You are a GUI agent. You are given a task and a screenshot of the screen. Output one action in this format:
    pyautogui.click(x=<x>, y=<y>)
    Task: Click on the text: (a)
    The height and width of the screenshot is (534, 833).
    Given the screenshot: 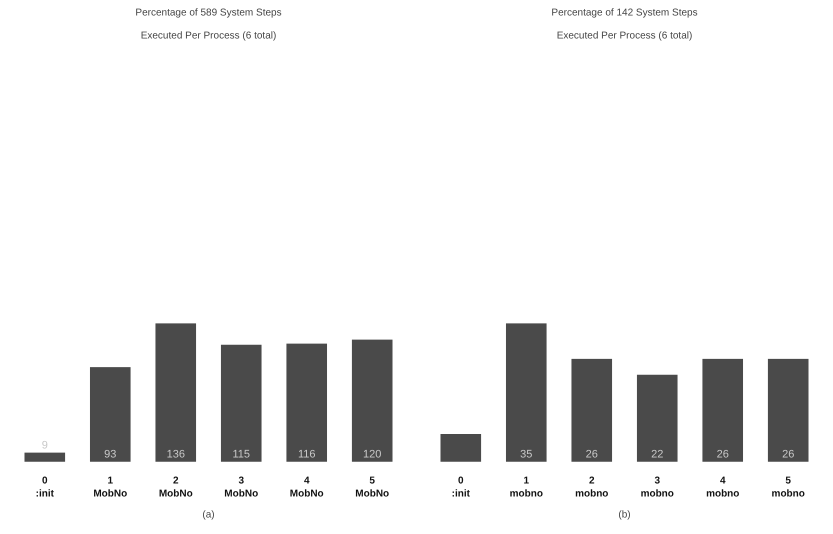 What is the action you would take?
    pyautogui.click(x=208, y=515)
    